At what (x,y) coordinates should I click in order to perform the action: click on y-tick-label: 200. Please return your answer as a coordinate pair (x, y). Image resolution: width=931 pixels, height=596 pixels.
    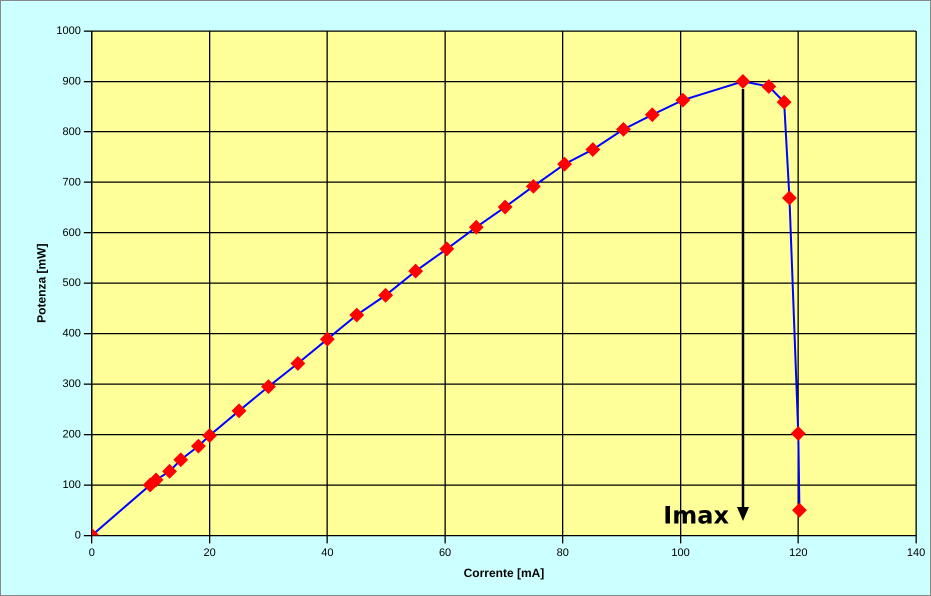
    Looking at the image, I should click on (71, 434).